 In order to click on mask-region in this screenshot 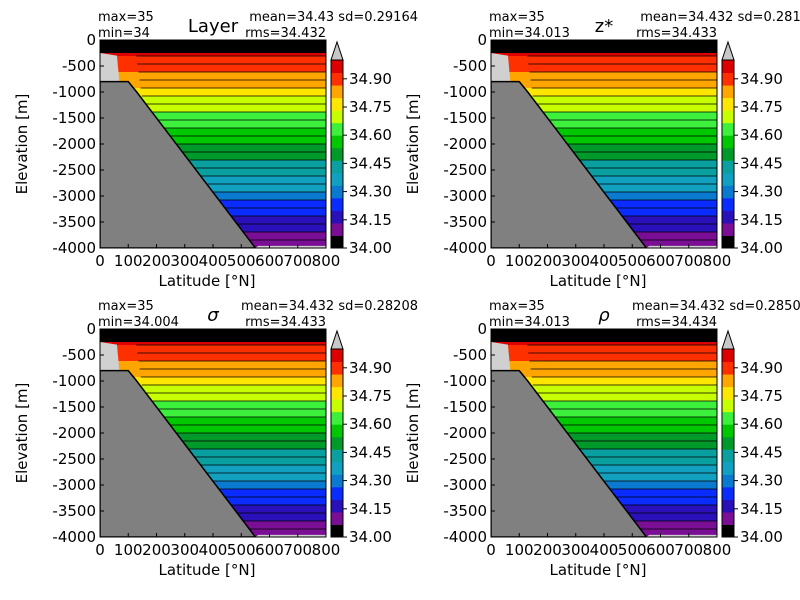, I will do `click(290, 246)`.